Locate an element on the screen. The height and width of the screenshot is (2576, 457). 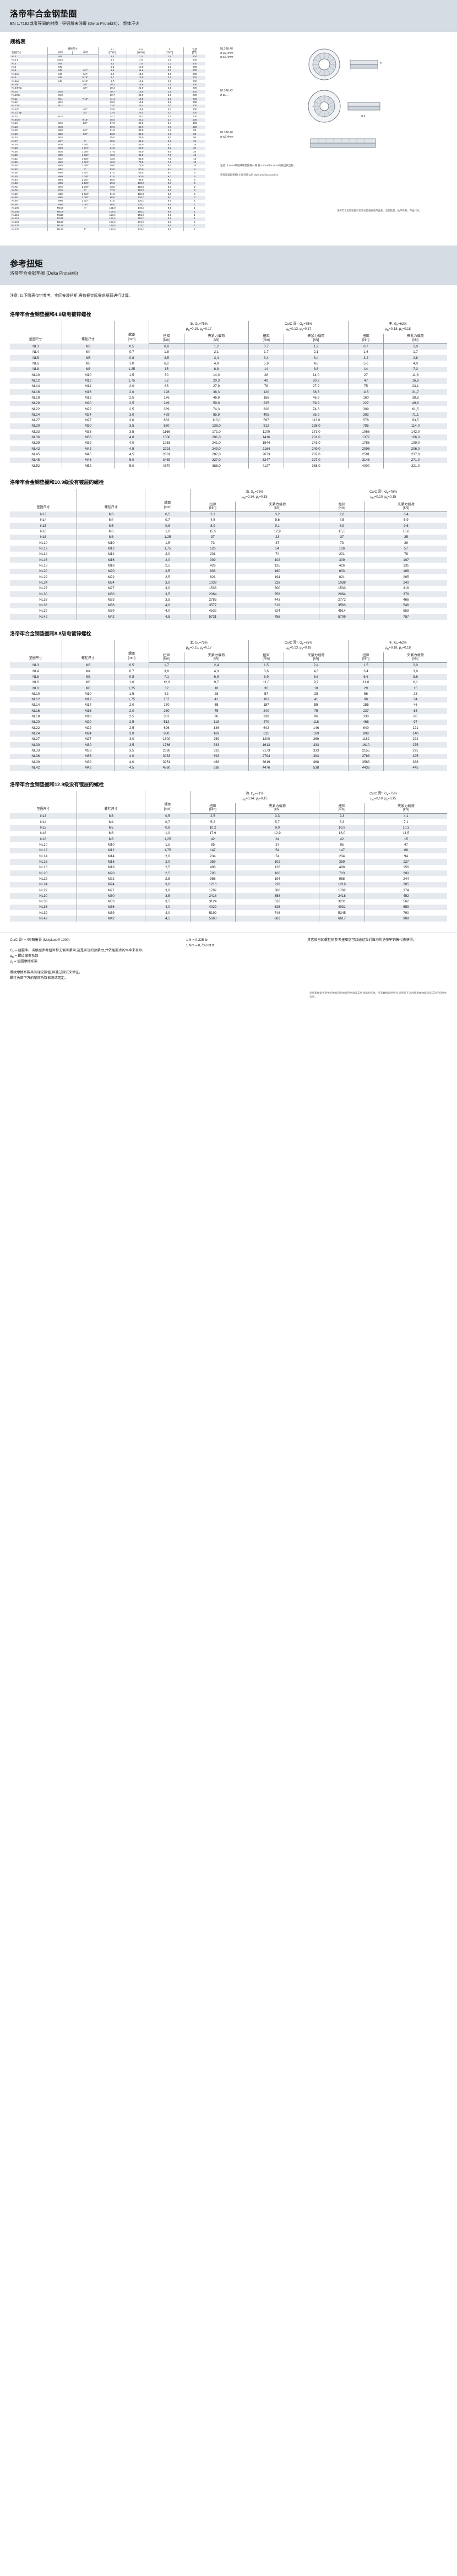
table-cell: 1,5 is located at coordinates (365, 665).